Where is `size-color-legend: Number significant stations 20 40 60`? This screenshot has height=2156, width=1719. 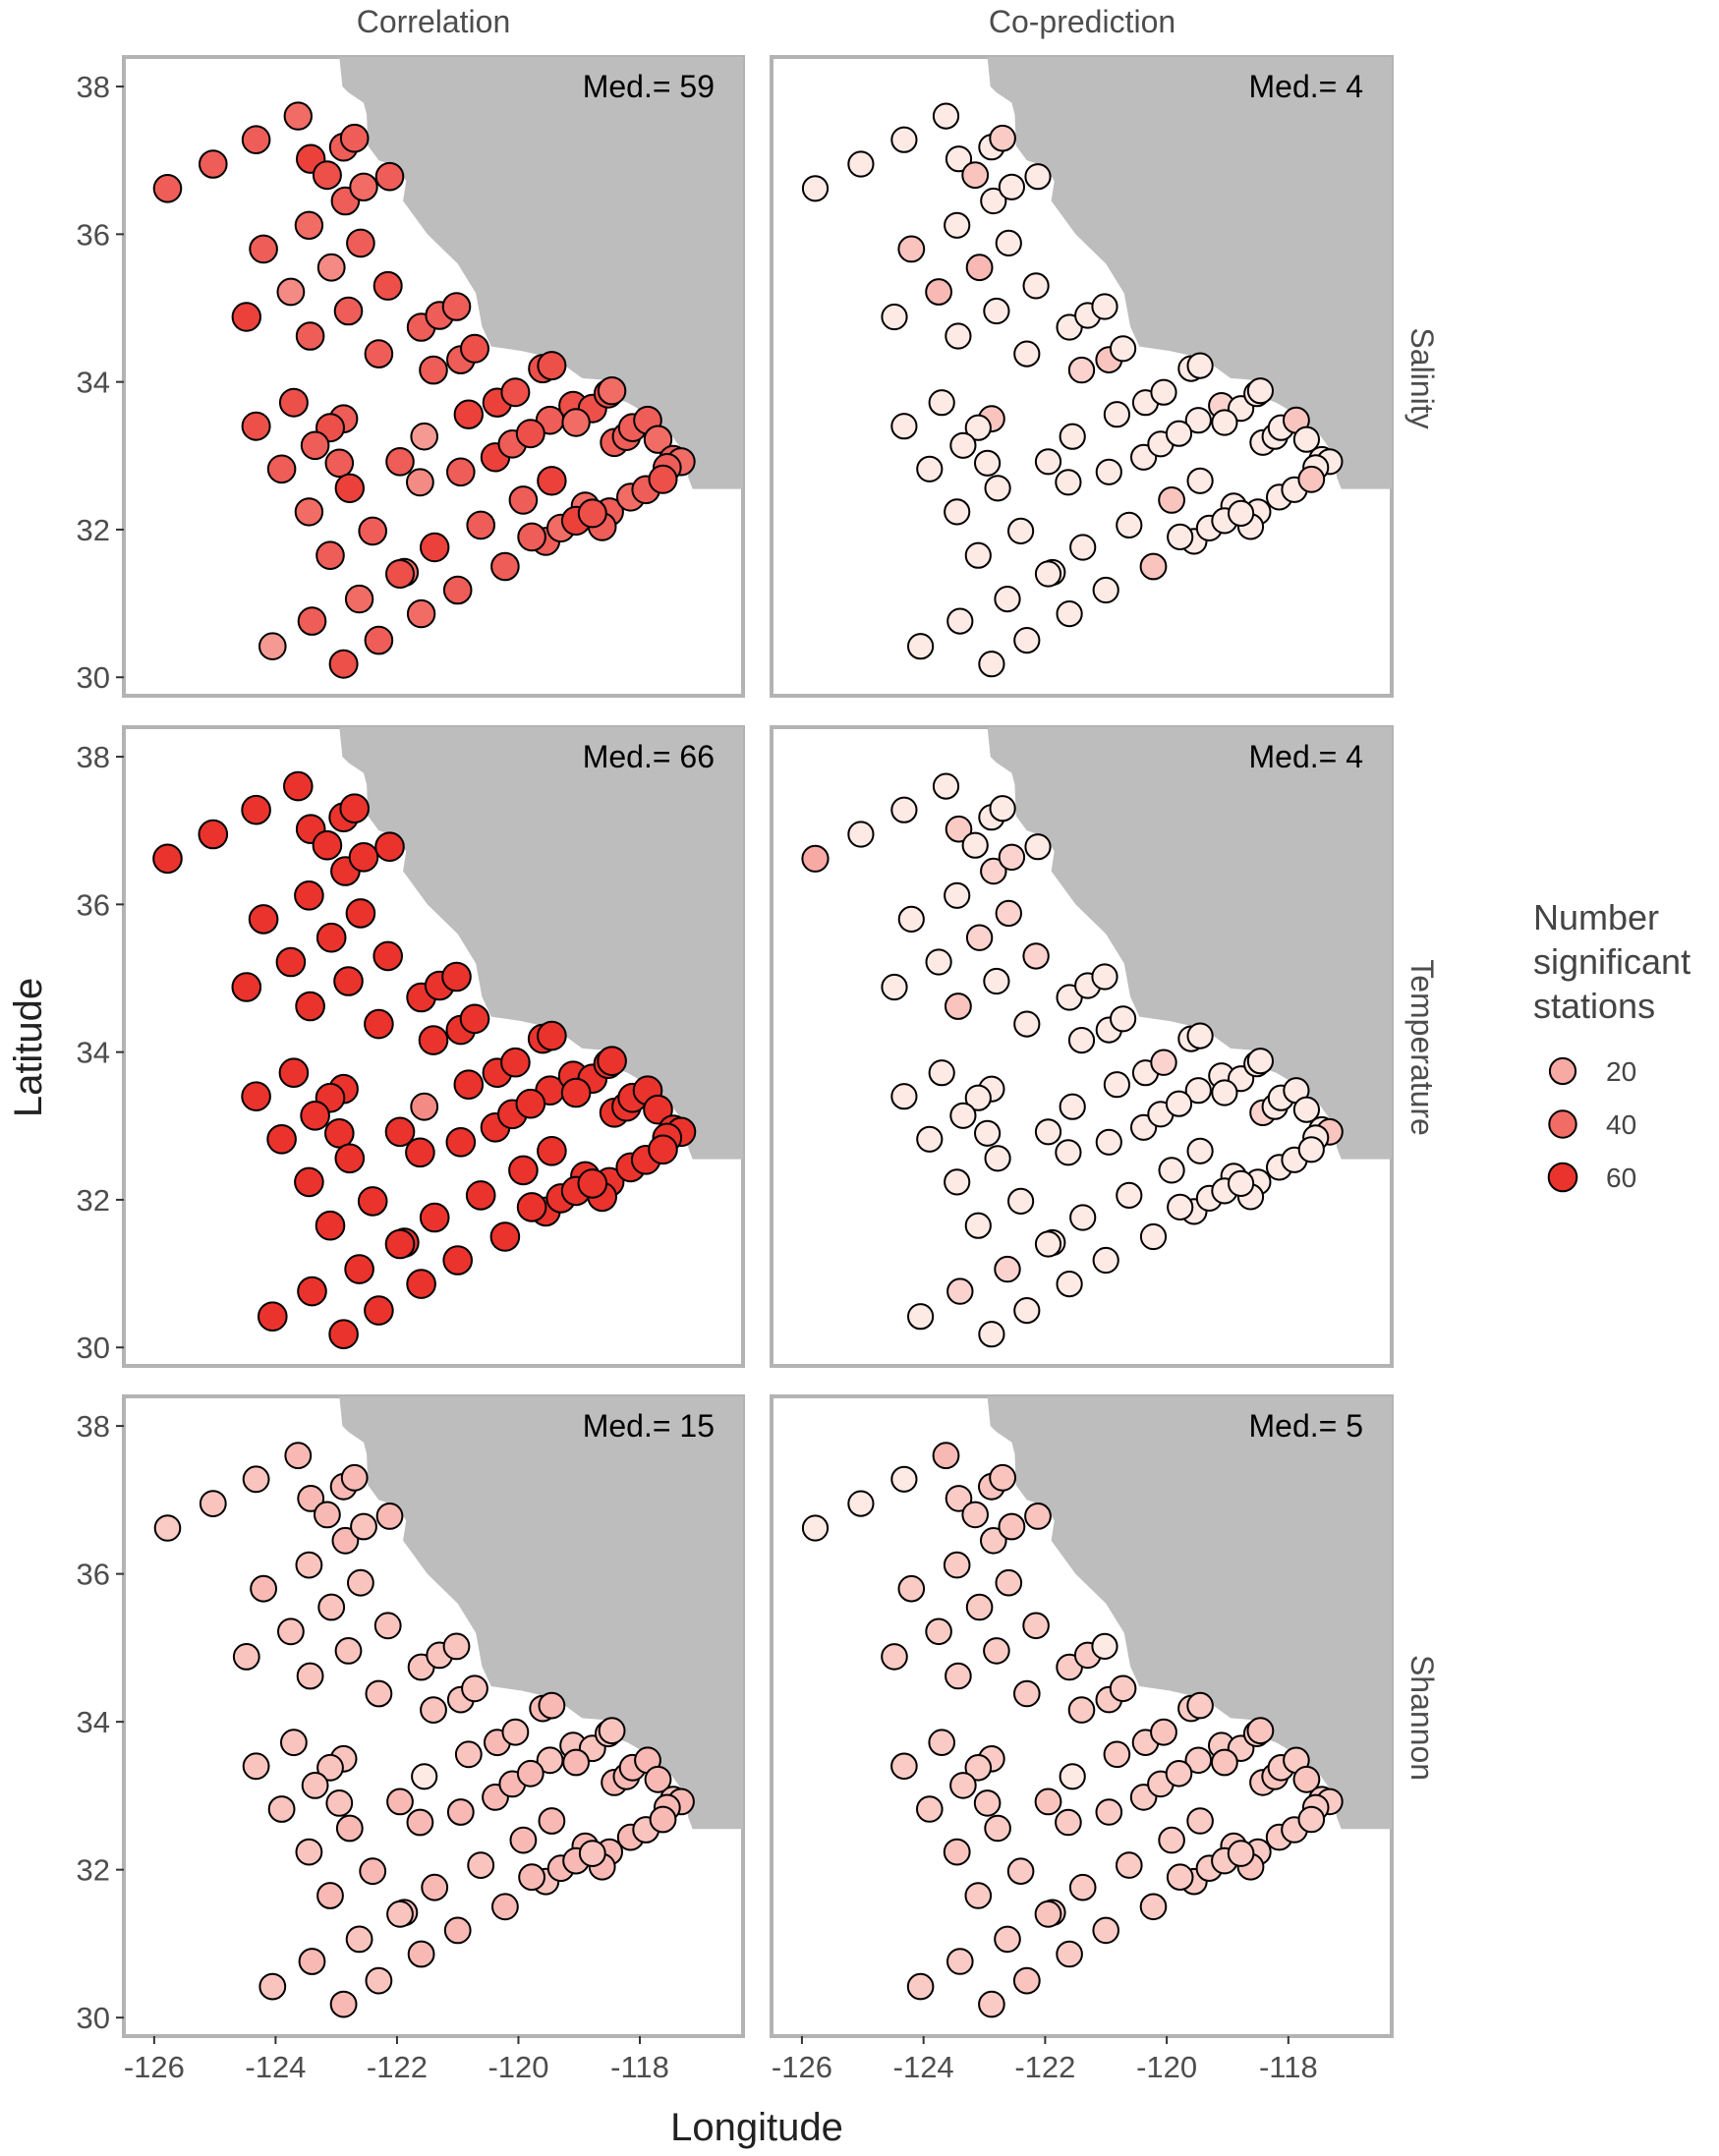
size-color-legend: Number significant stations 20 40 60 is located at coordinates (1612, 1045).